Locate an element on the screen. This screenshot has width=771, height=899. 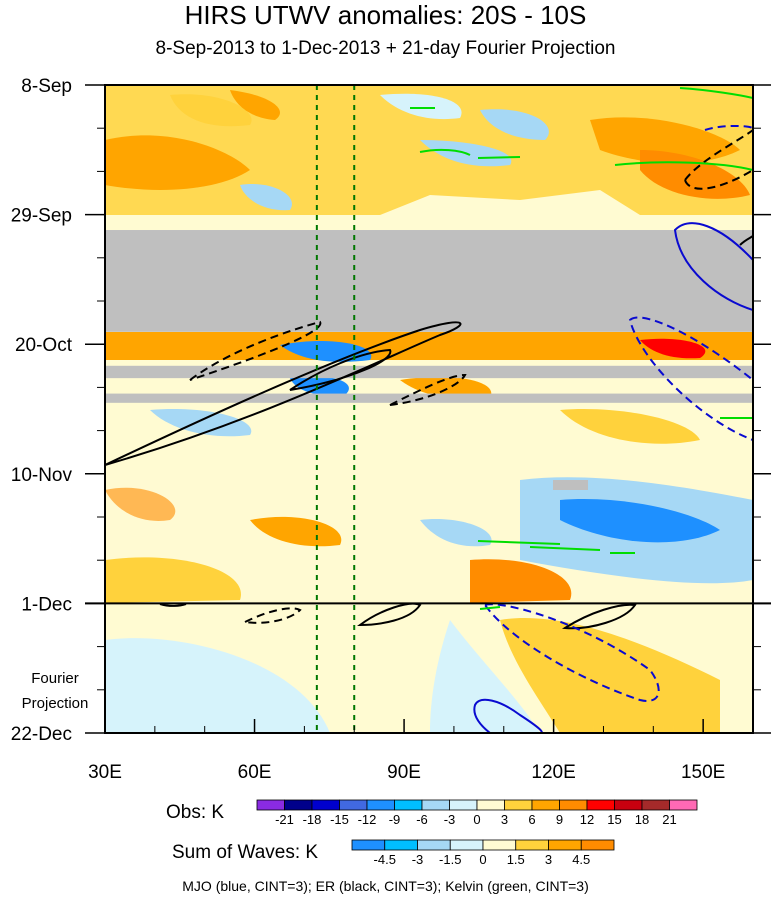
colorbar-tick-label: -15 is located at coordinates (339, 819).